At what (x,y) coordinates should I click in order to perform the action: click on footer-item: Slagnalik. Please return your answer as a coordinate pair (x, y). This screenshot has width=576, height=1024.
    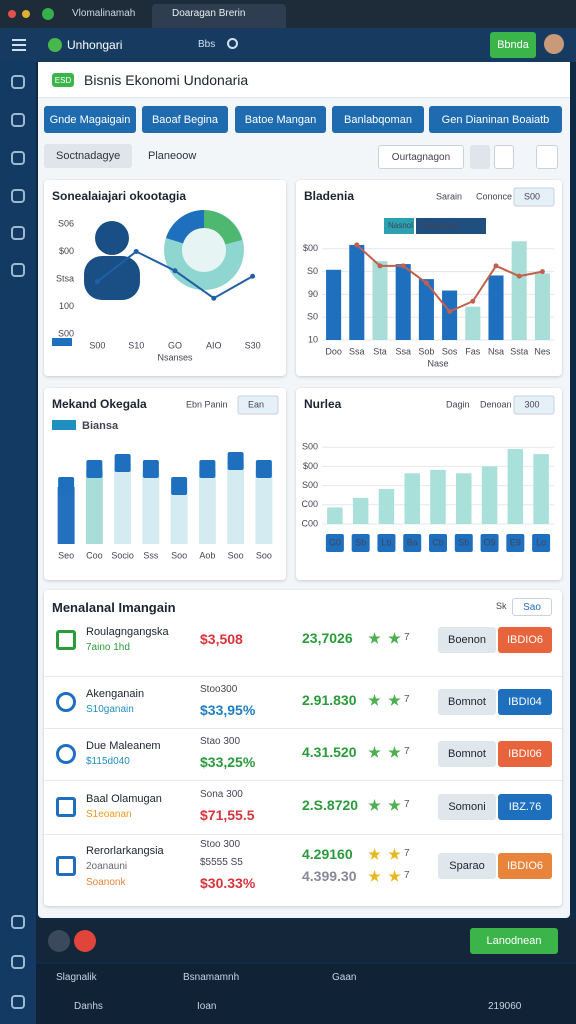
    Looking at the image, I should click on (76, 977).